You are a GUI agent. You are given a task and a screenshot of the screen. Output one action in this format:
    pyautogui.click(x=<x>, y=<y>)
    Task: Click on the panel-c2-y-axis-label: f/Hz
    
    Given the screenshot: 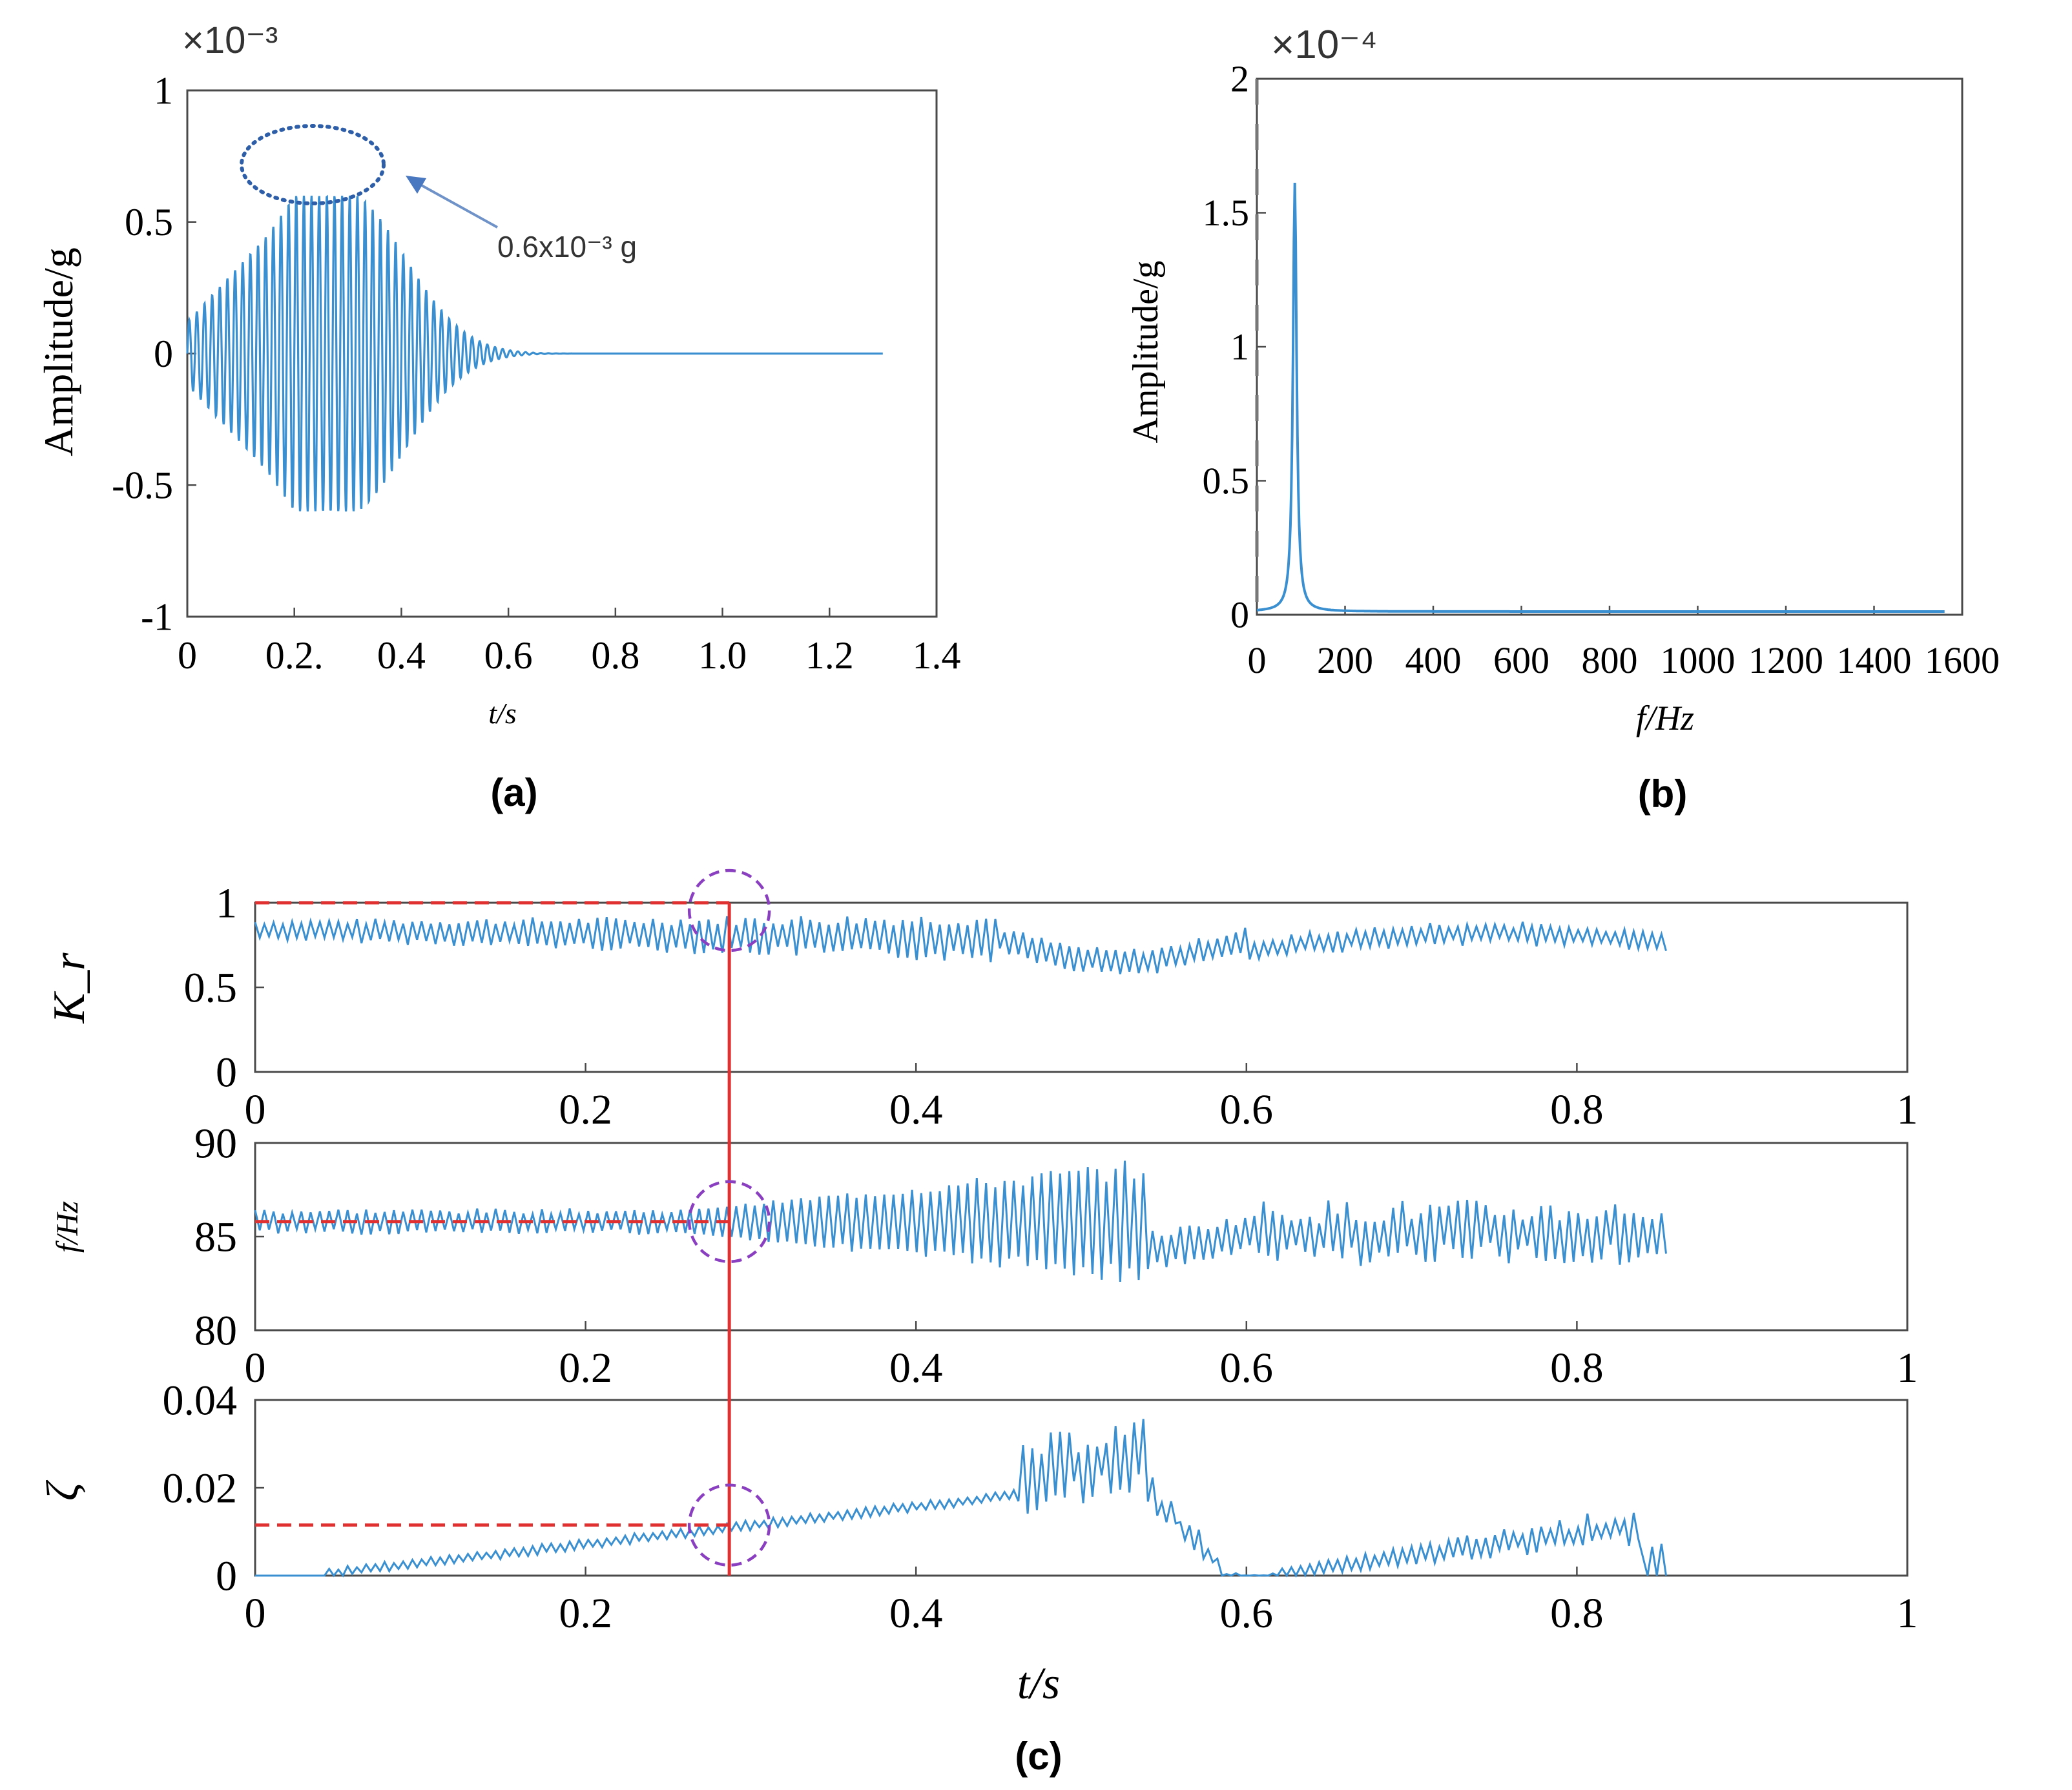 What is the action you would take?
    pyautogui.click(x=67, y=1227)
    